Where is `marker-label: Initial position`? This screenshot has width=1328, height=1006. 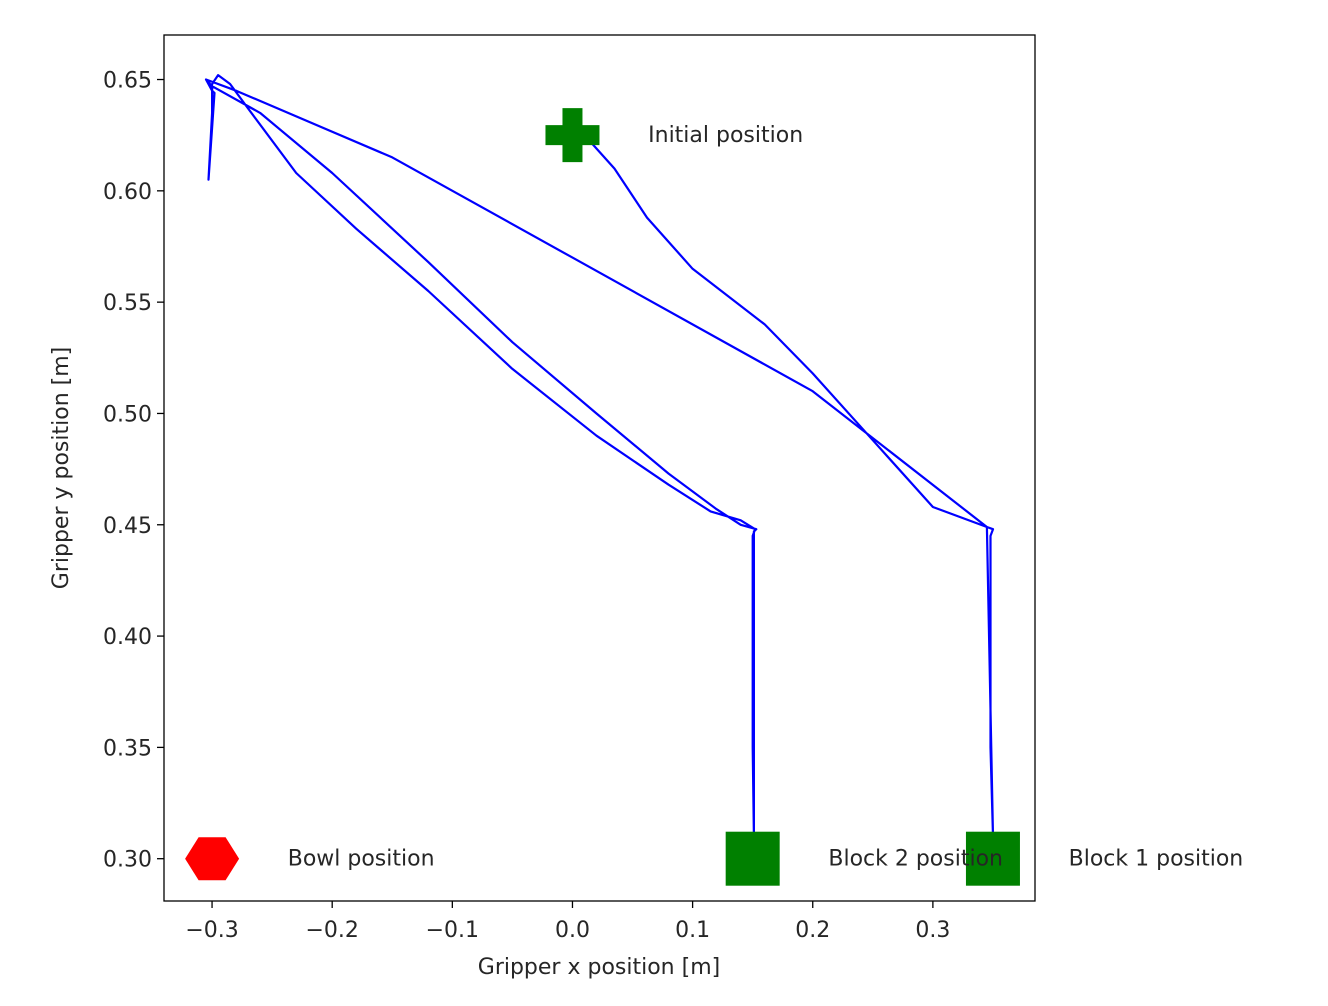 marker-label: Initial position is located at coordinates (725, 135).